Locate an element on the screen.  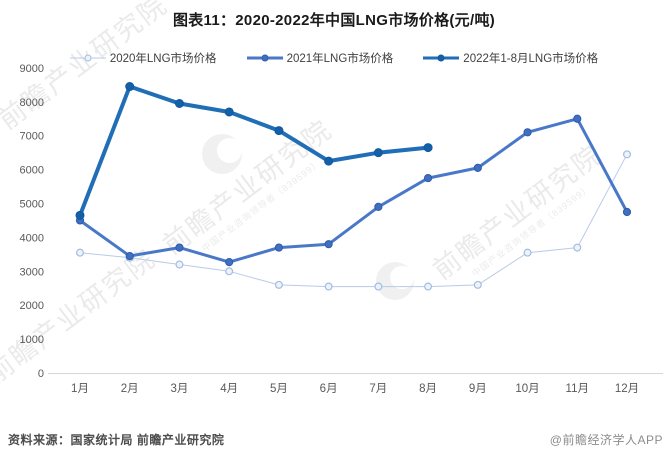
source-note: 资料来源：国家统计局 前瞻产业研究院 is located at coordinates (116, 440).